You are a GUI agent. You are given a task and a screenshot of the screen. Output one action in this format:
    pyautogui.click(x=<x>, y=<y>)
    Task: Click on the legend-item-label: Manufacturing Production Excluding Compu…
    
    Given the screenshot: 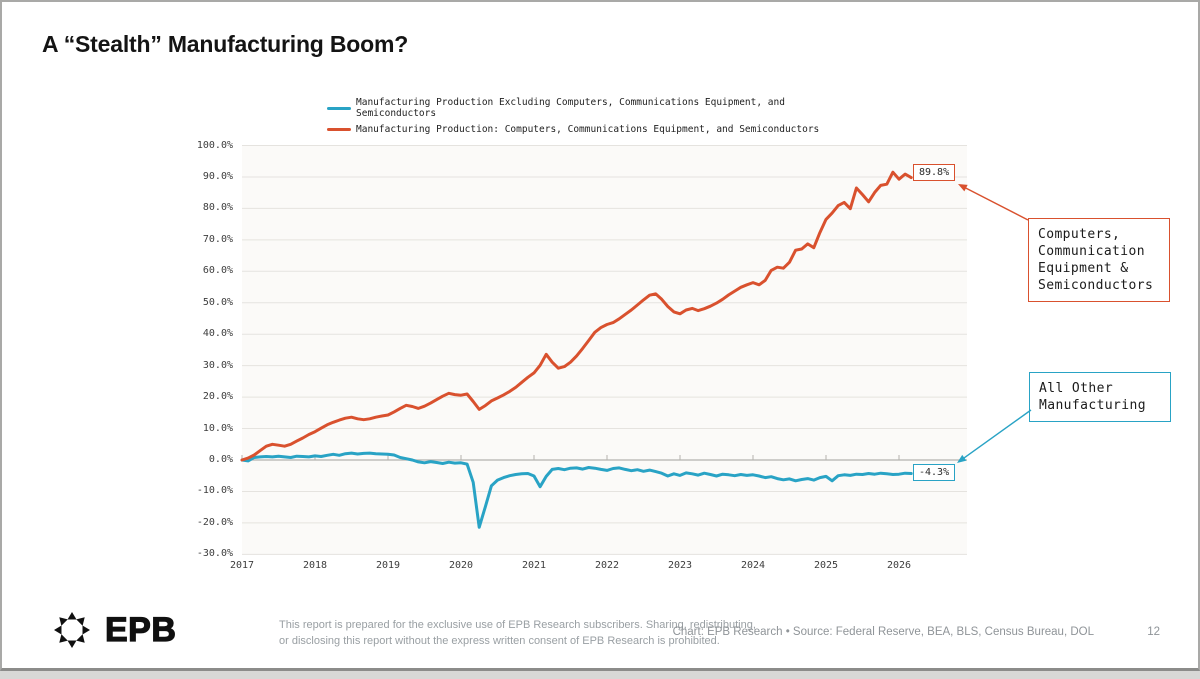 What is the action you would take?
    pyautogui.click(x=570, y=108)
    